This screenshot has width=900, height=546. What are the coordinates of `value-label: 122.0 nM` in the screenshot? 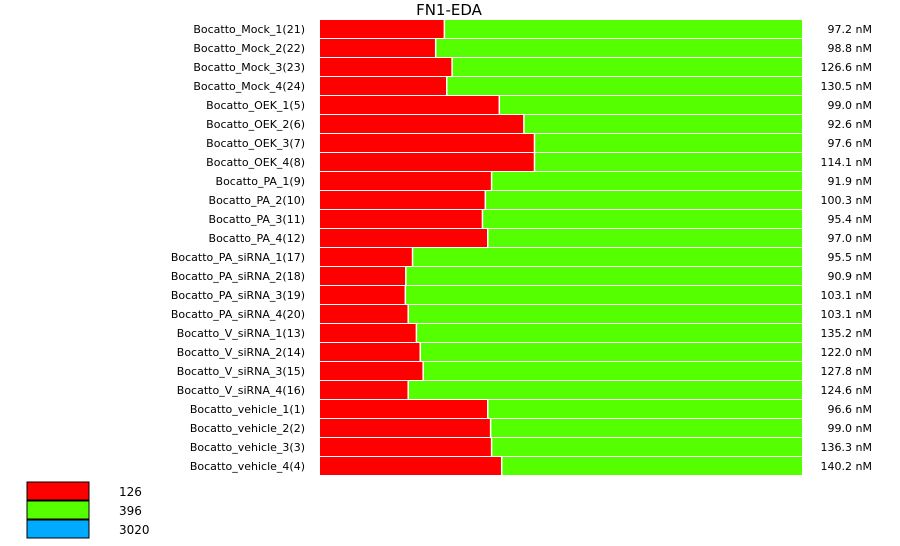 It's located at (846, 352).